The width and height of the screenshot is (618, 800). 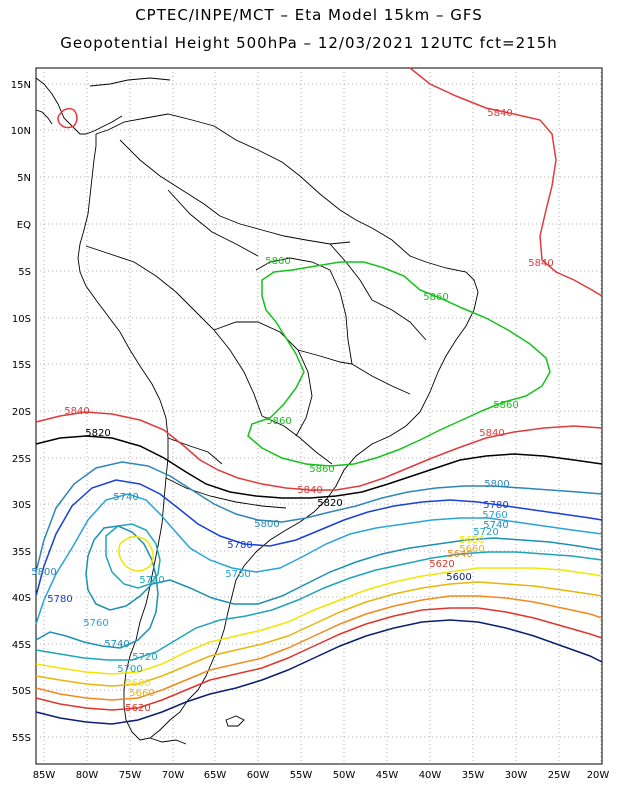 What do you see at coordinates (430, 775) in the screenshot?
I see `longitude-label: 40W` at bounding box center [430, 775].